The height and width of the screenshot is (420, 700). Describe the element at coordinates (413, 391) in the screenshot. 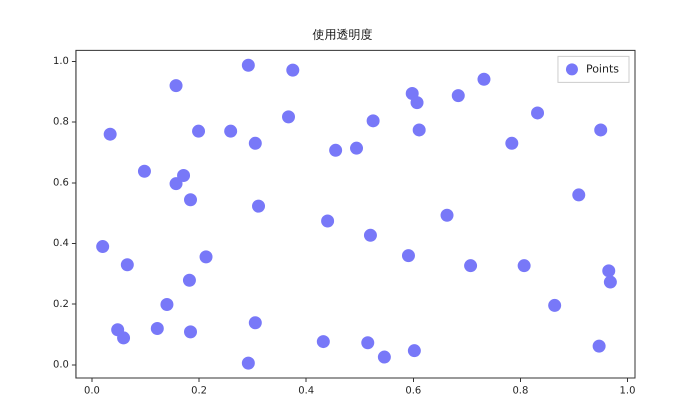

I see `x-tick-label: 0.6` at that location.